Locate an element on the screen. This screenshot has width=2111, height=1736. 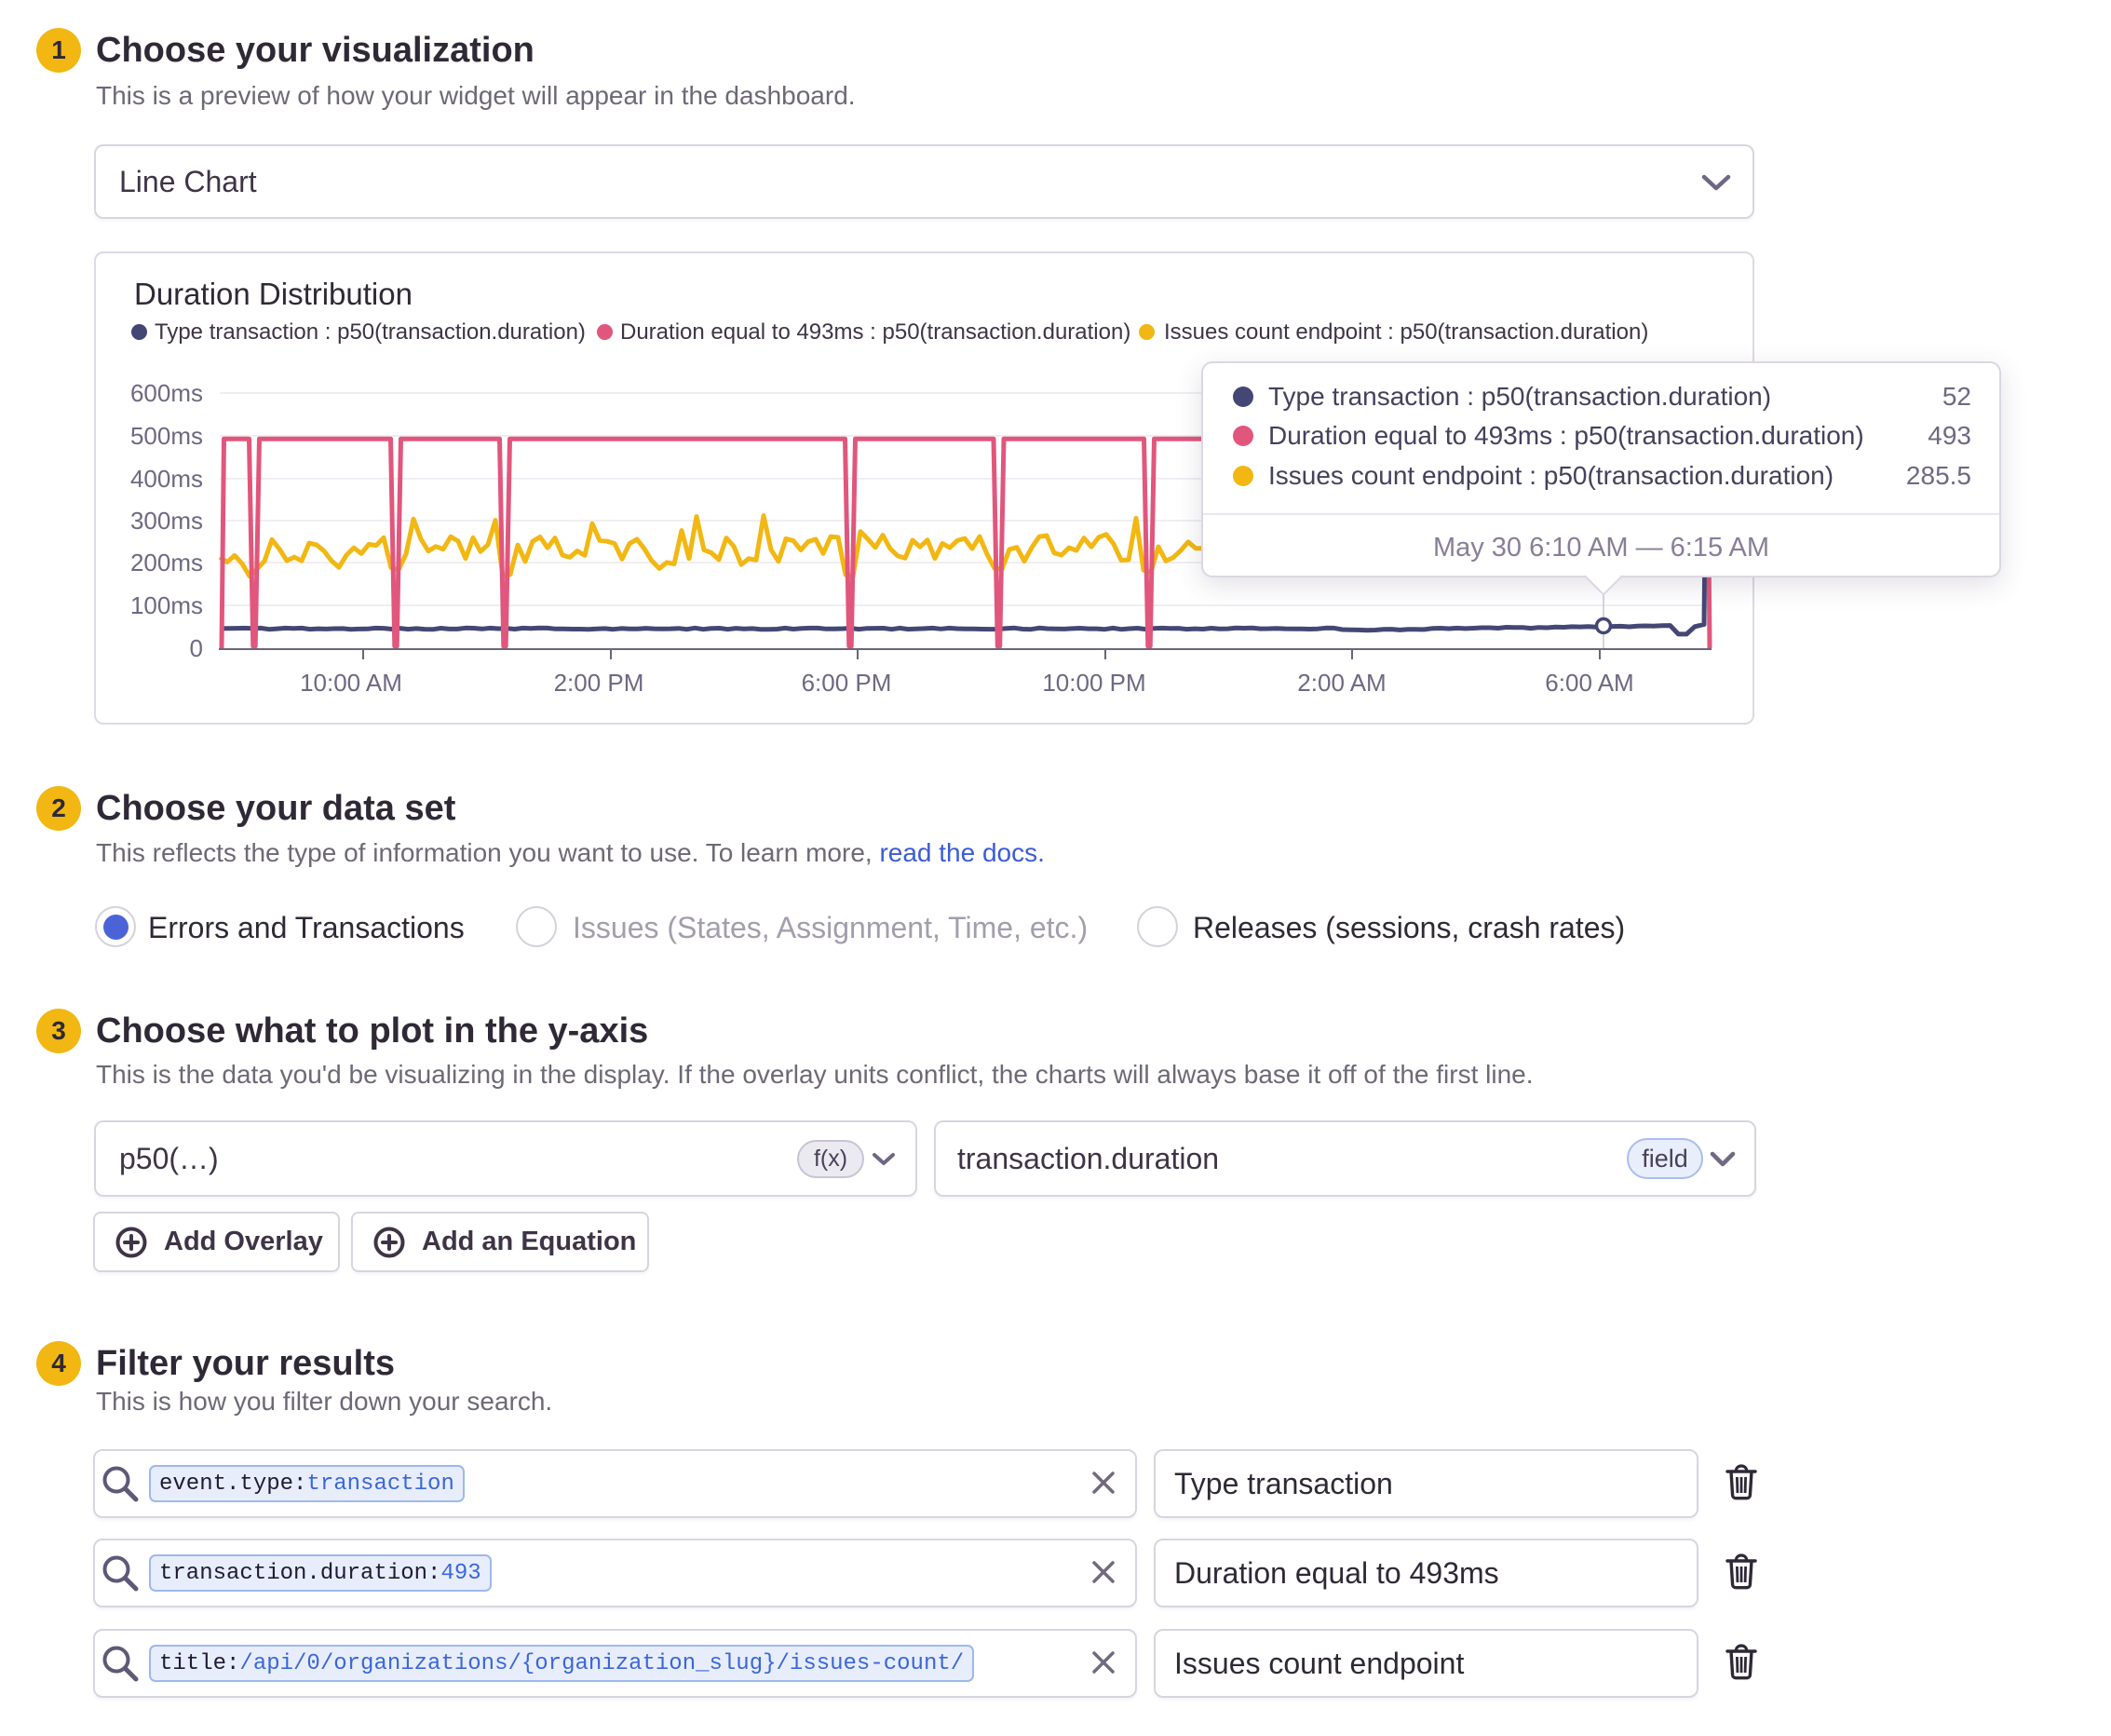
svg-text: 2:00 PM is located at coordinates (599, 683).